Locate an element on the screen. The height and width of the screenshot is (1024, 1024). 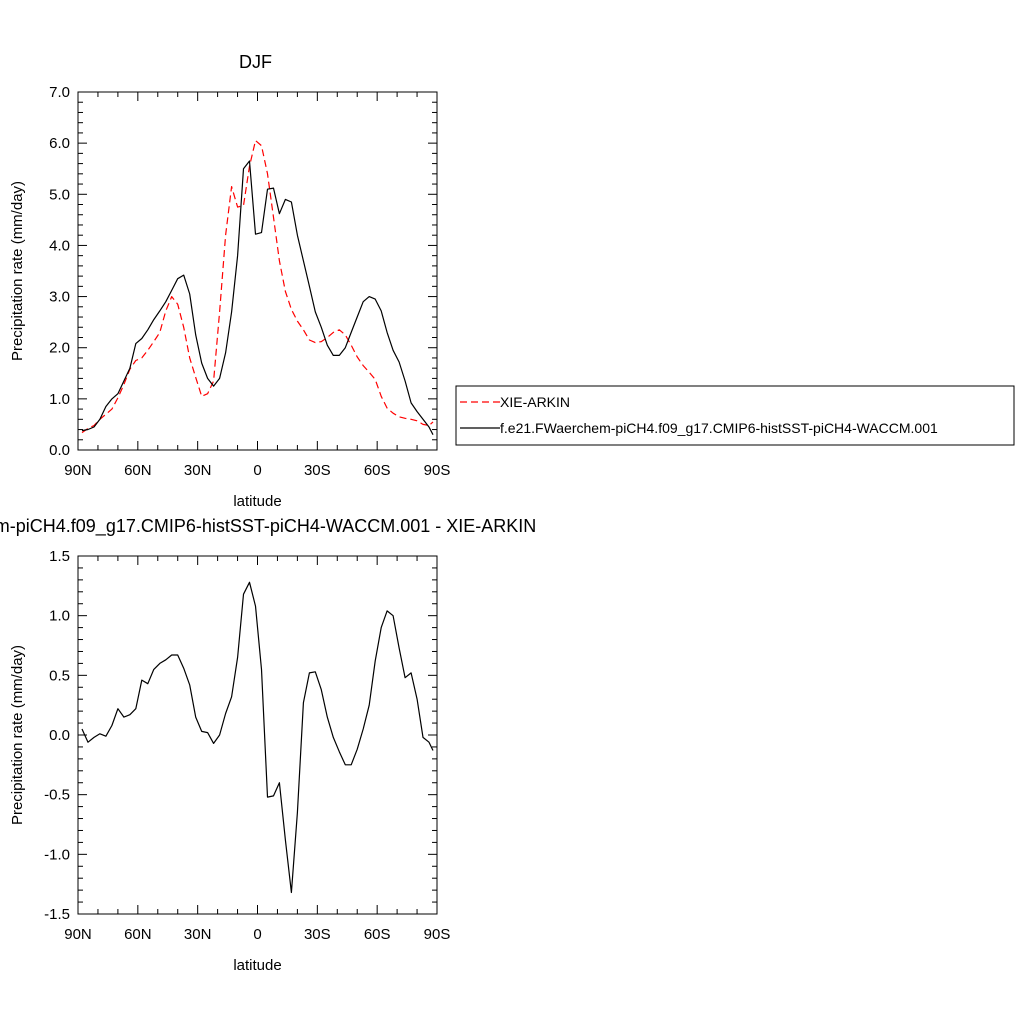
series-line-difference is located at coordinates (257, 737).